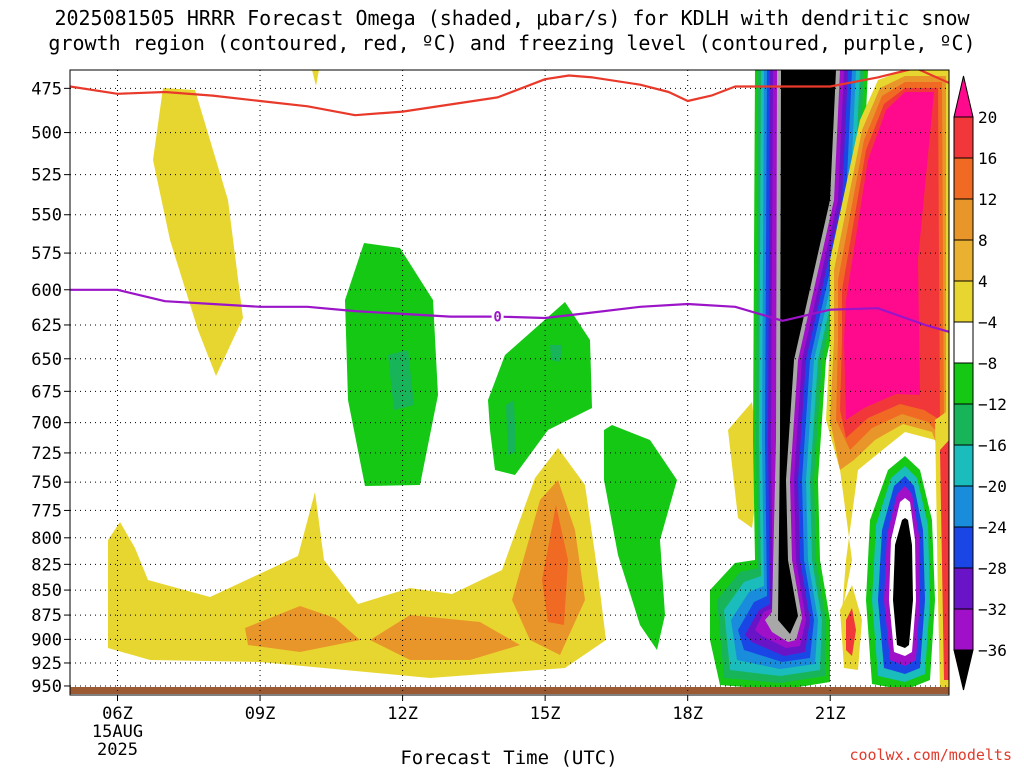 This screenshot has height=768, width=1024. Describe the element at coordinates (46, 392) in the screenshot. I see `y-tick-label: 675` at that location.